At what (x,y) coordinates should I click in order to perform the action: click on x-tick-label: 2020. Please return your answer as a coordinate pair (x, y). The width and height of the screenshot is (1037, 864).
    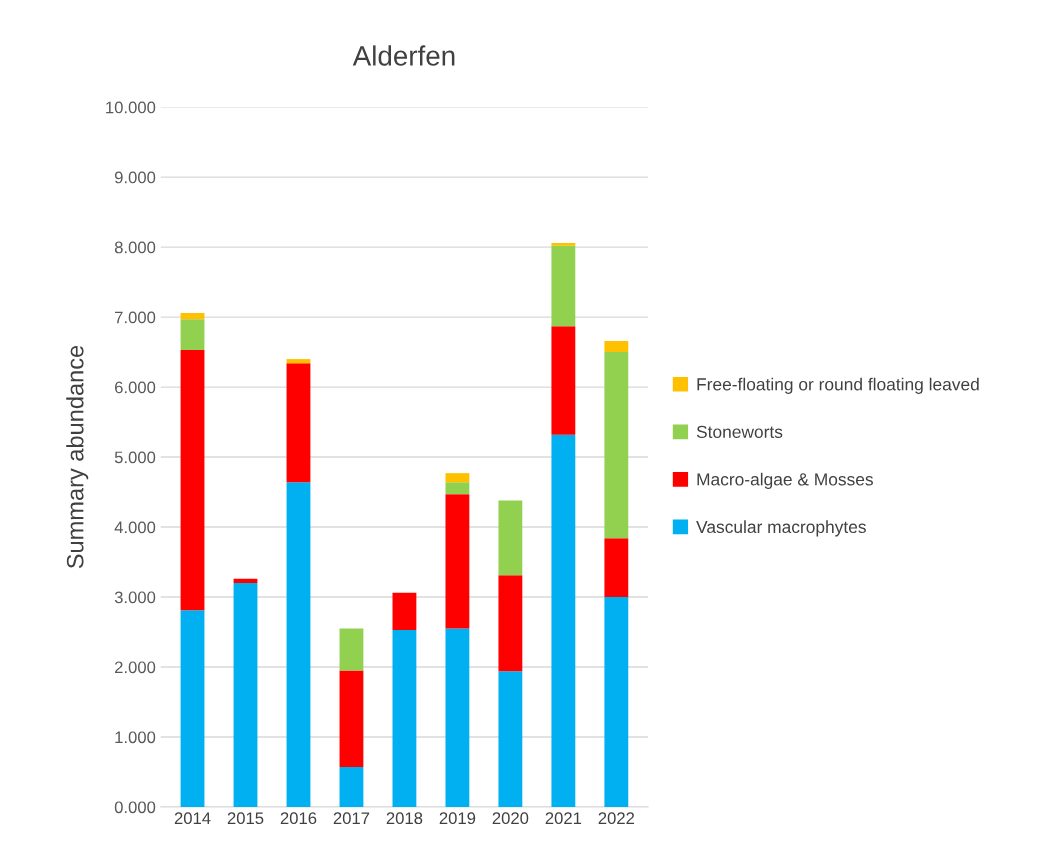
    Looking at the image, I should click on (510, 818).